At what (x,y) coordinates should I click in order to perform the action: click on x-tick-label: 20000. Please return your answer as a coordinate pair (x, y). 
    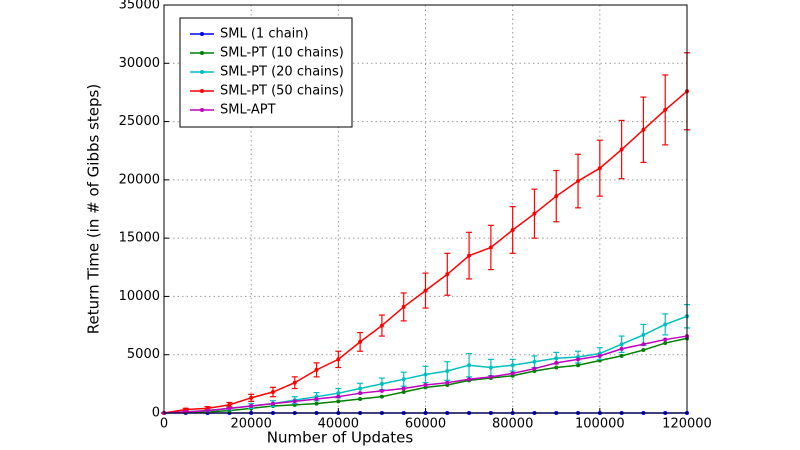
    Looking at the image, I should click on (250, 424).